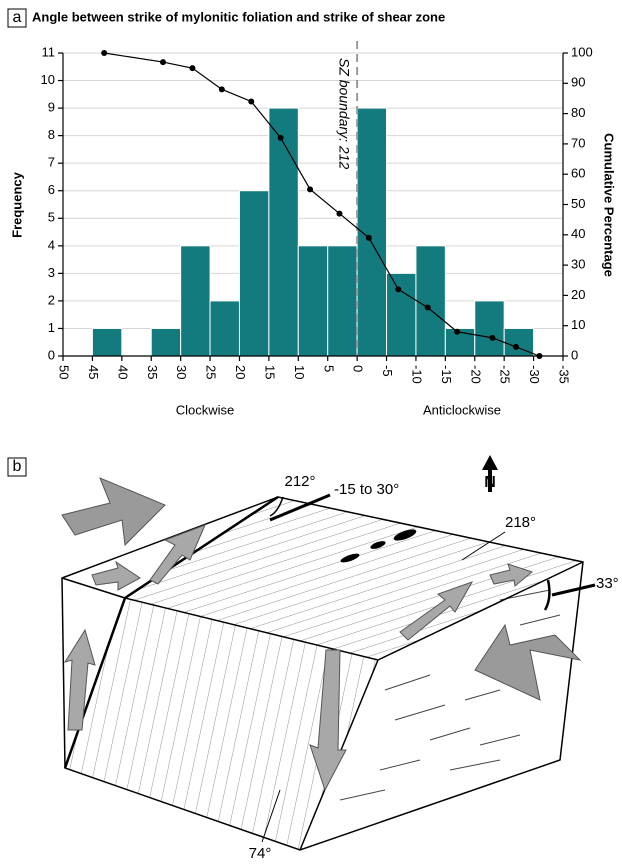 This screenshot has width=622, height=864. What do you see at coordinates (211, 372) in the screenshot?
I see `x-tick-label: 25` at bounding box center [211, 372].